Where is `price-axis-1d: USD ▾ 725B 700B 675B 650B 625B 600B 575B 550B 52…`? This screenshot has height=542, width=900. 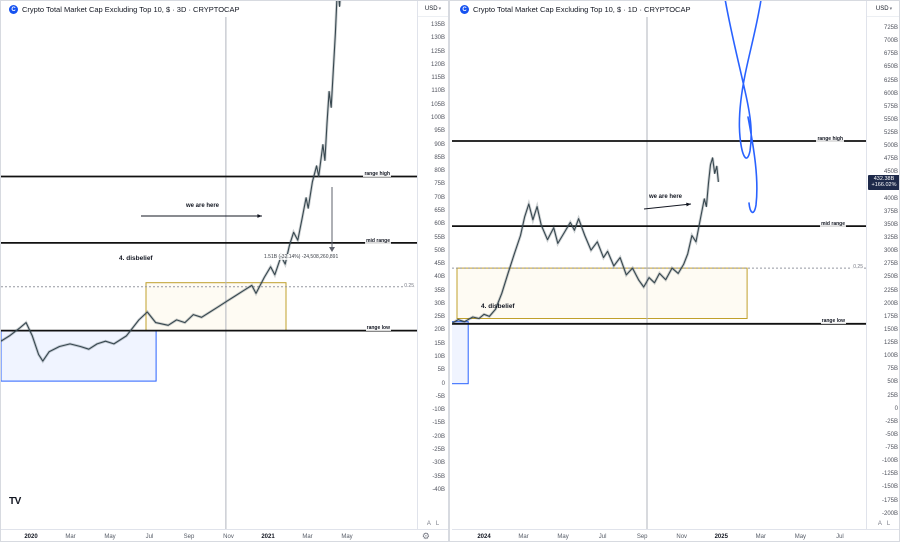 price-axis-1d: USD ▾ 725B 700B 675B 650B 625B 600B 575B 550B 52… is located at coordinates (882, 265).